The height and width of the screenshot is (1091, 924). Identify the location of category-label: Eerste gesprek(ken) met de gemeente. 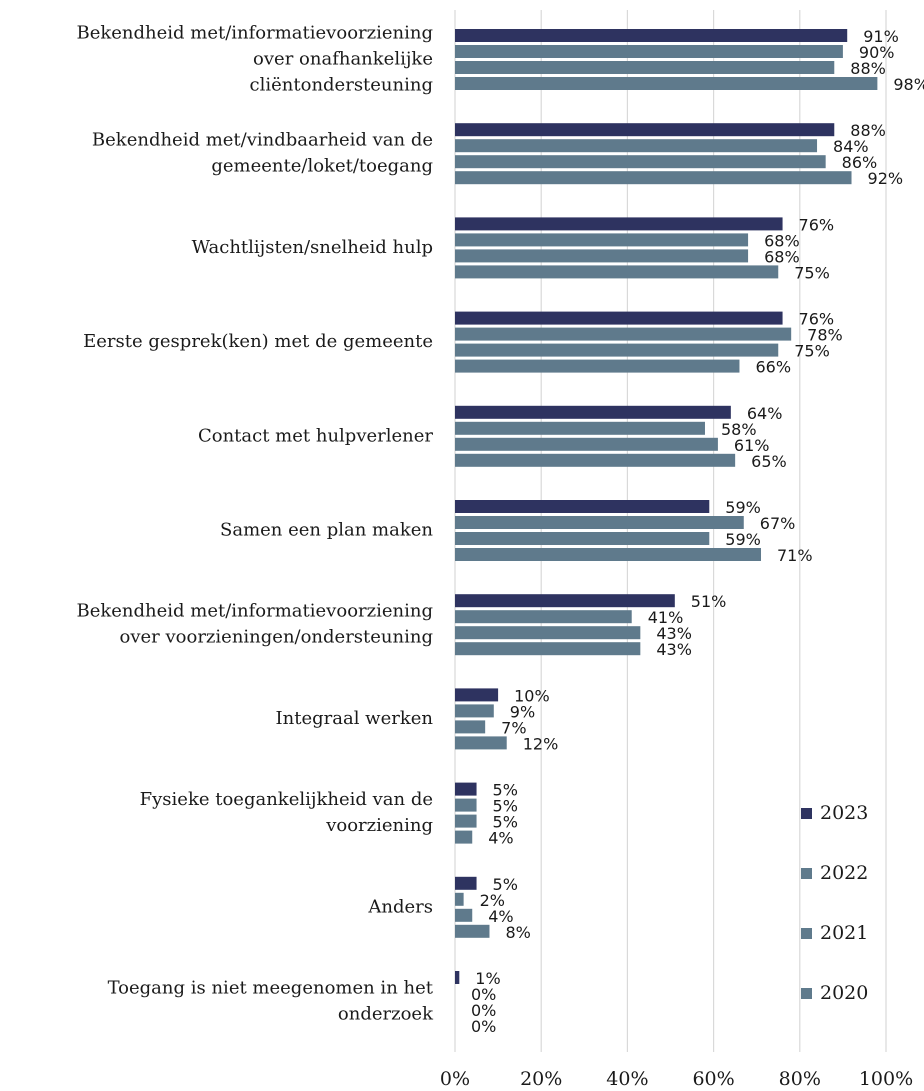
(258, 341).